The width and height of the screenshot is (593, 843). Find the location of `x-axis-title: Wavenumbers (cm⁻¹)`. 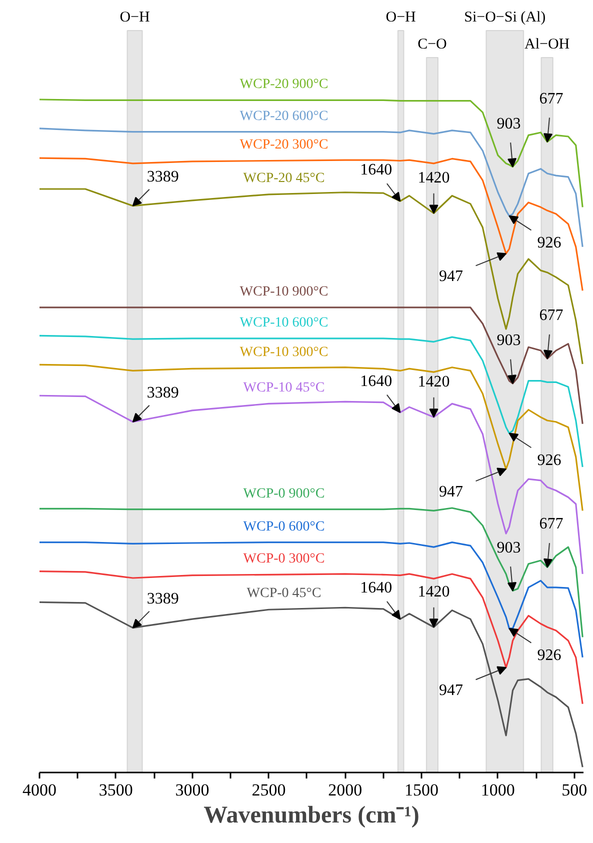

x-axis-title: Wavenumbers (cm⁻¹) is located at coordinates (312, 815).